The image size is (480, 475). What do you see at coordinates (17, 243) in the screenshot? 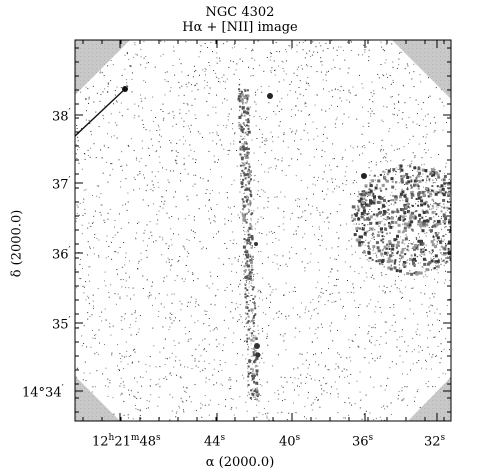
I see `y-axis-title: δ (2000.0)` at bounding box center [17, 243].